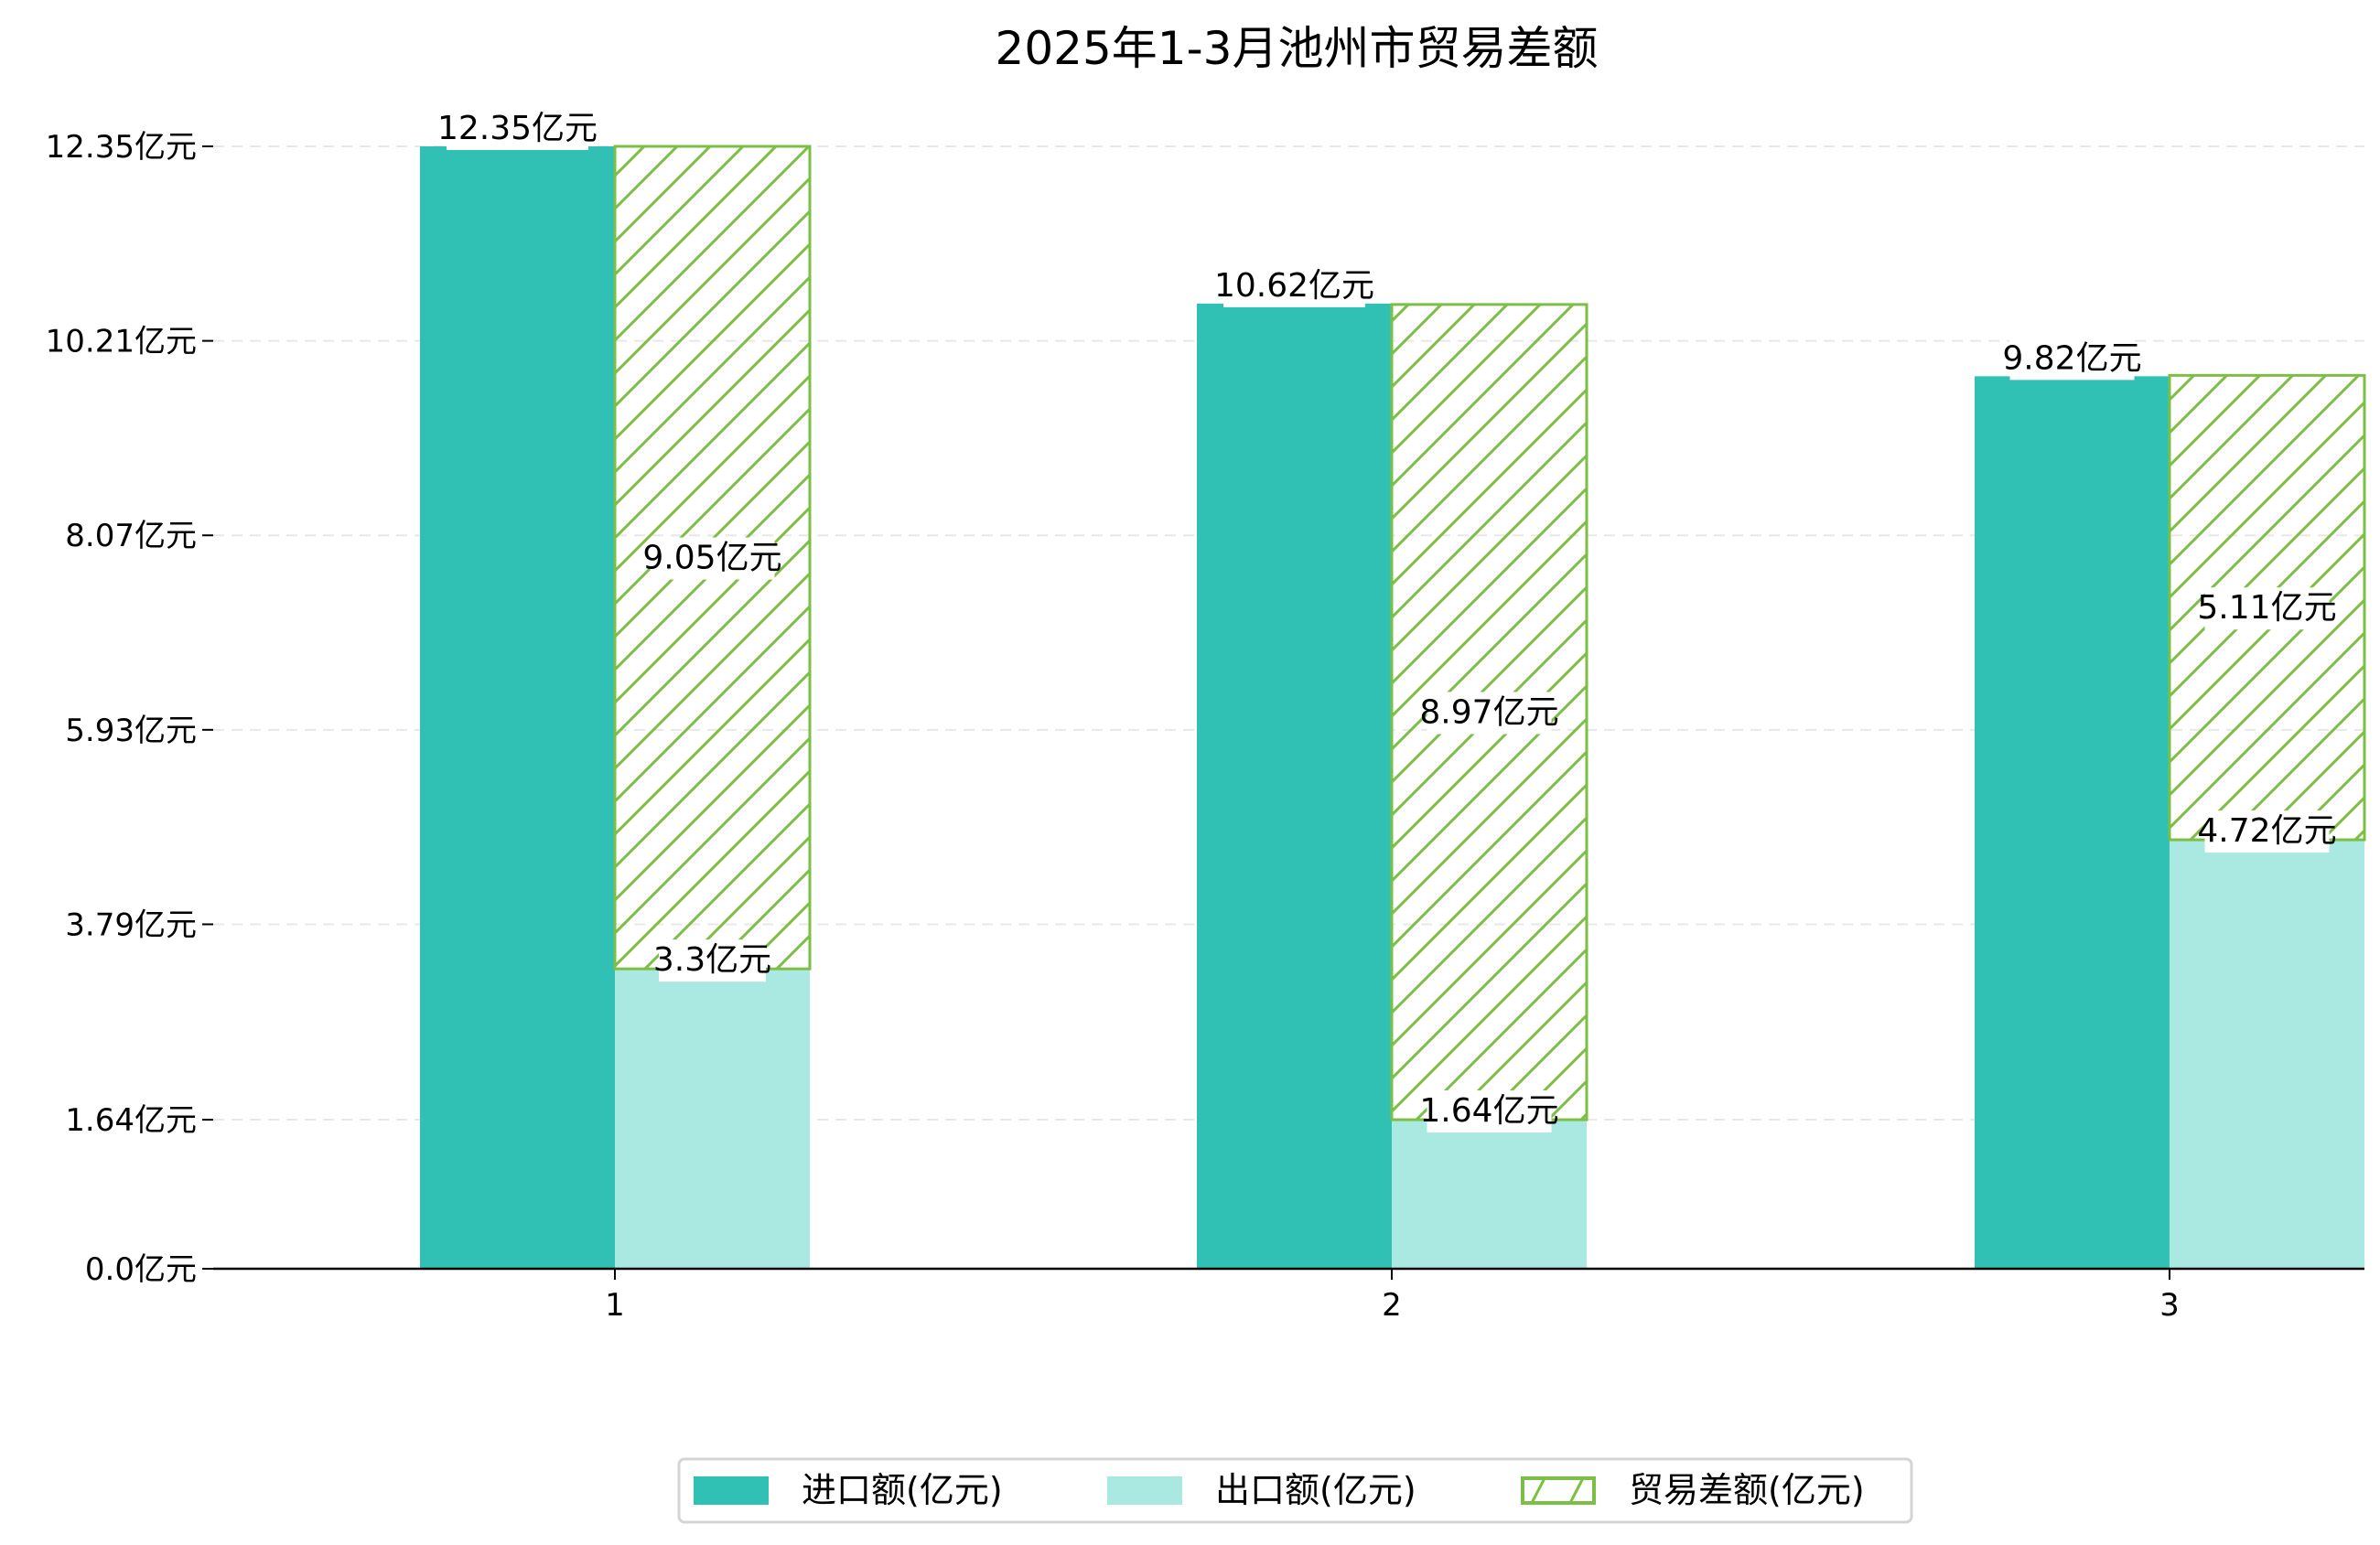  I want to click on legend: 进口额(亿元) 出口额(亿元) 贸易差额(亿元), so click(1295, 1490).